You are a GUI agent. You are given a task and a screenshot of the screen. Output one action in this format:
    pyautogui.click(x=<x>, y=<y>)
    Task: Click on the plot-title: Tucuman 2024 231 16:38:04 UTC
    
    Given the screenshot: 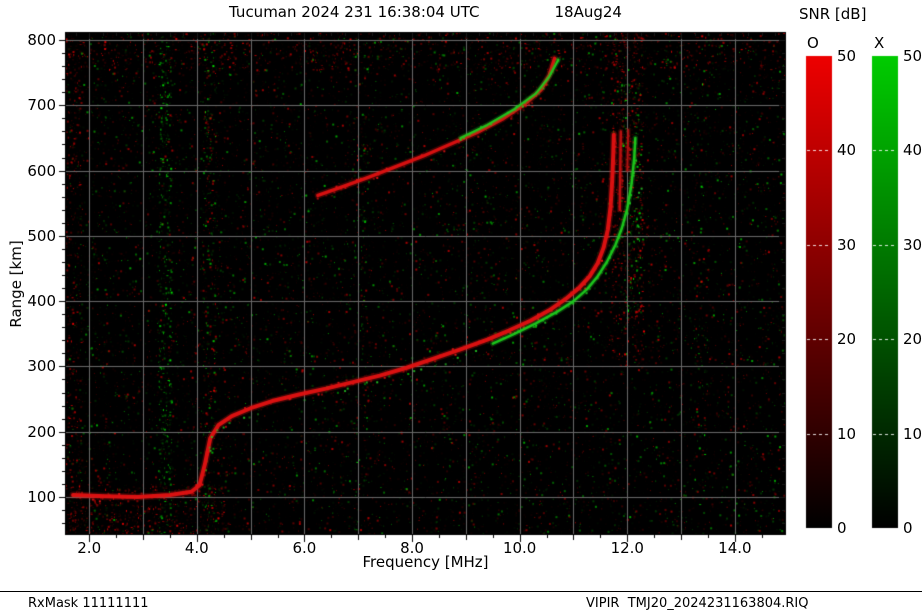 What is the action you would take?
    pyautogui.click(x=354, y=12)
    